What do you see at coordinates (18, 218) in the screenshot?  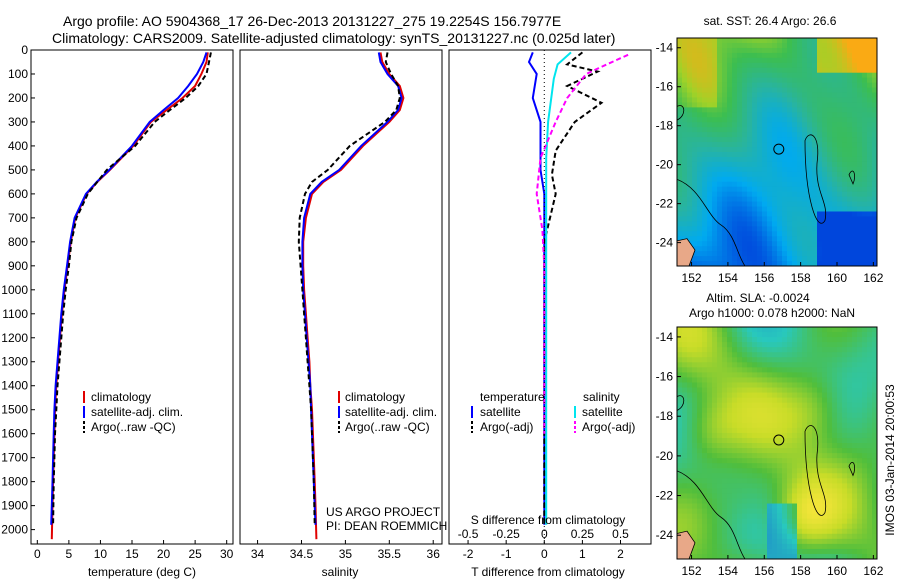 I see `depth-tick-label: 700` at bounding box center [18, 218].